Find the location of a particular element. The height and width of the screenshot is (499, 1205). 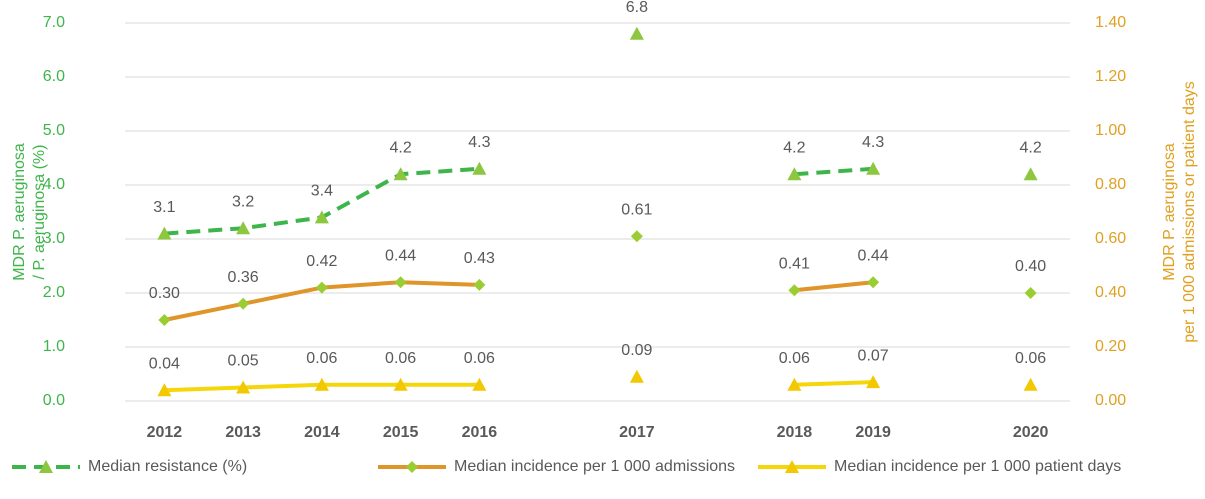

data-label: 0.09 is located at coordinates (636, 350).